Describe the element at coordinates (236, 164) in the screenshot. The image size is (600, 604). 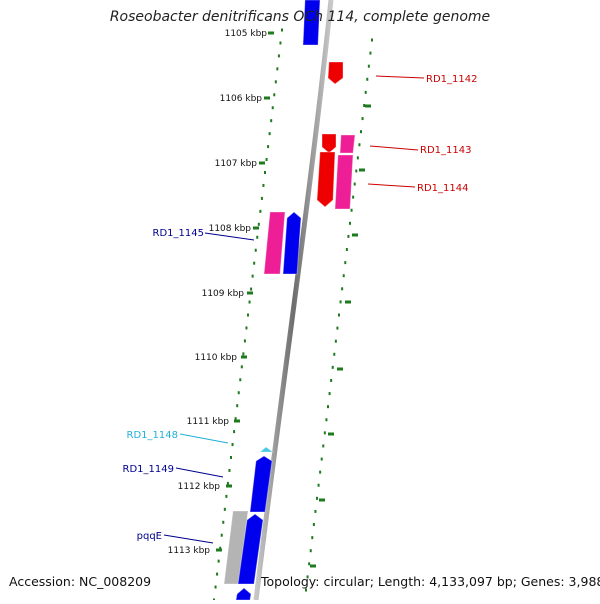
I see `kbp-tick-label: 1107 kbp` at that location.